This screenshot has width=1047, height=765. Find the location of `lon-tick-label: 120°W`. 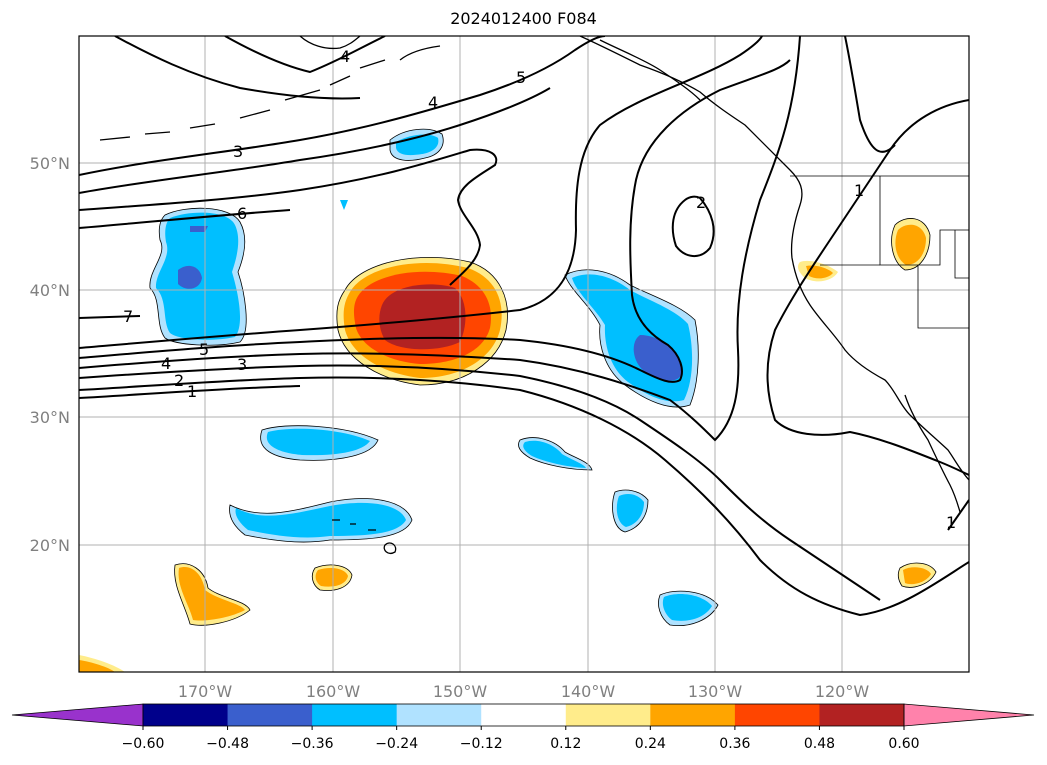

lon-tick-label: 120°W is located at coordinates (842, 691).